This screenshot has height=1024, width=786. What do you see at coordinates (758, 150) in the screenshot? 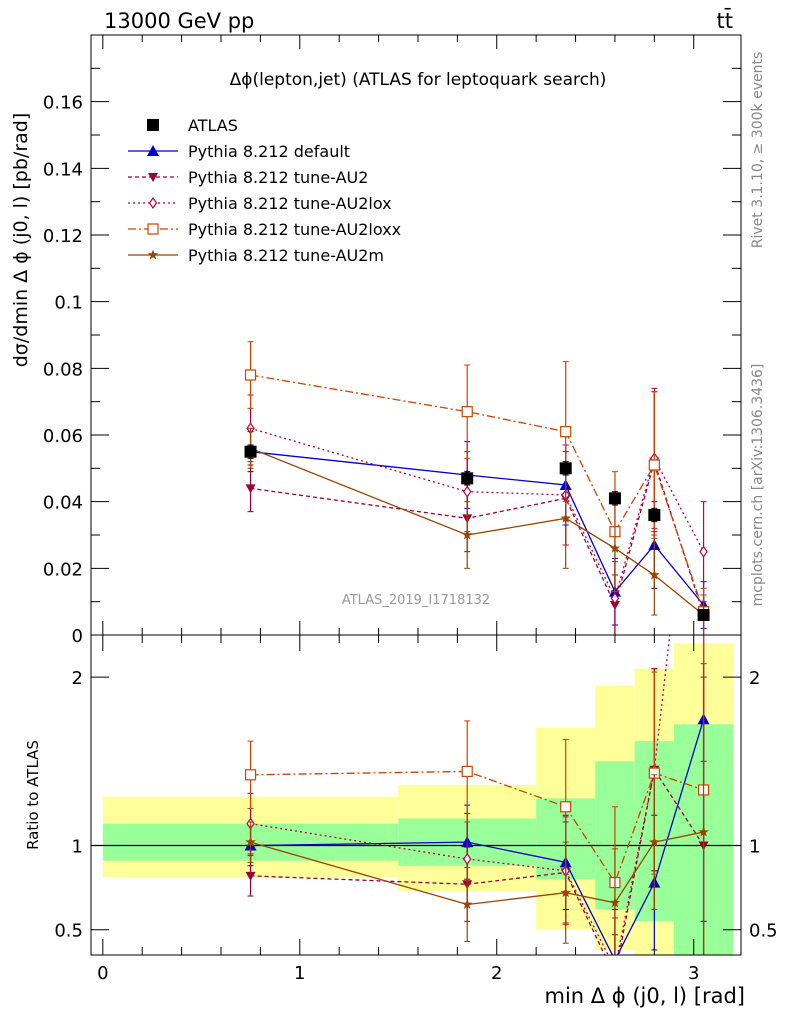
I see `rivet-label: Rivet 3.1.10, ≥ 300k events` at bounding box center [758, 150].